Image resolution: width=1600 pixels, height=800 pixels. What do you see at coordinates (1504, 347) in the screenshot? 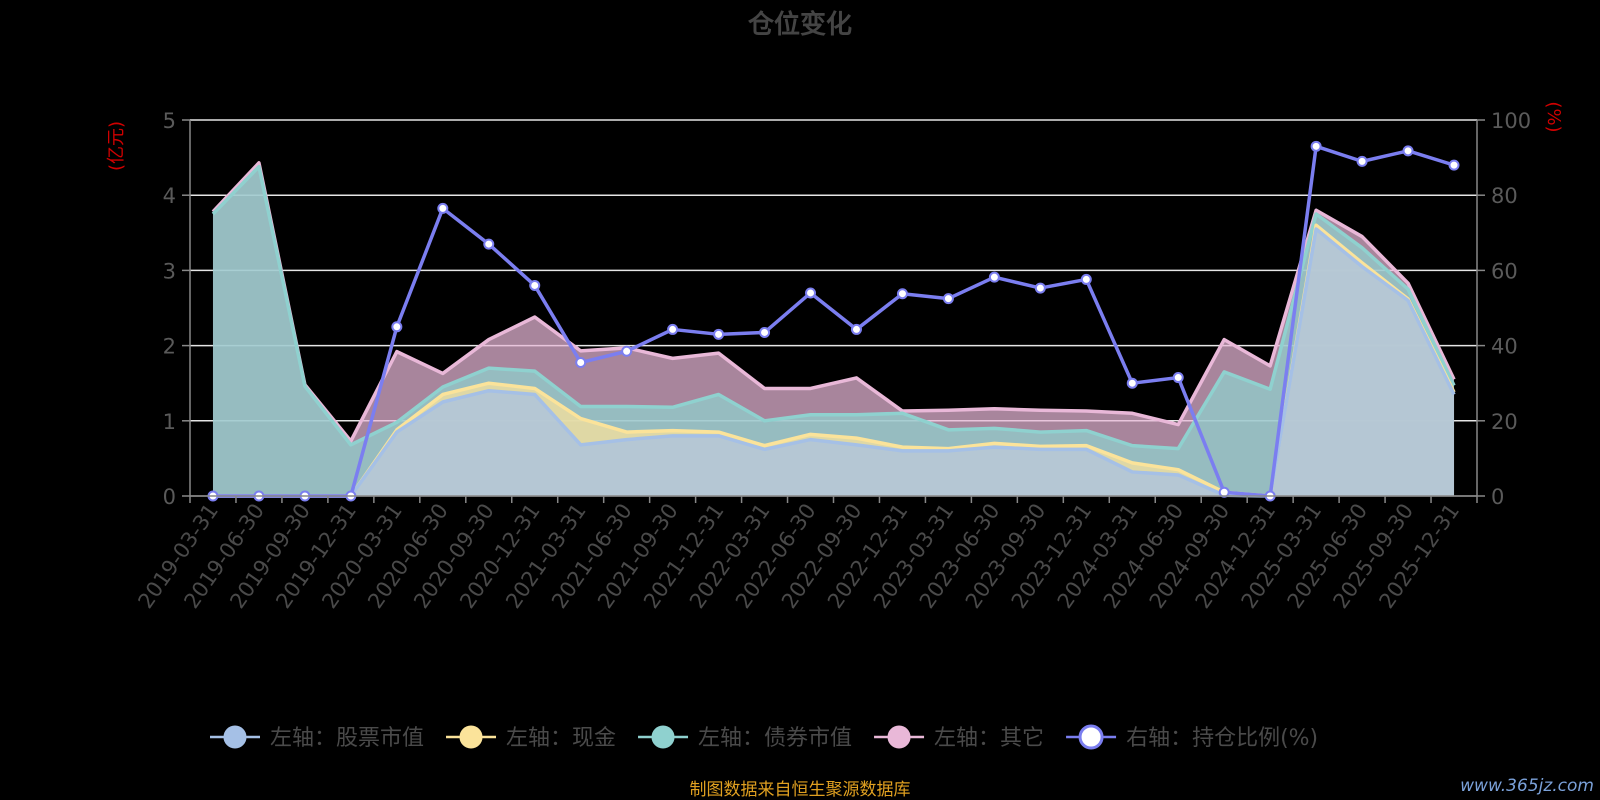
I see `right-tick-label: 40` at bounding box center [1504, 347].